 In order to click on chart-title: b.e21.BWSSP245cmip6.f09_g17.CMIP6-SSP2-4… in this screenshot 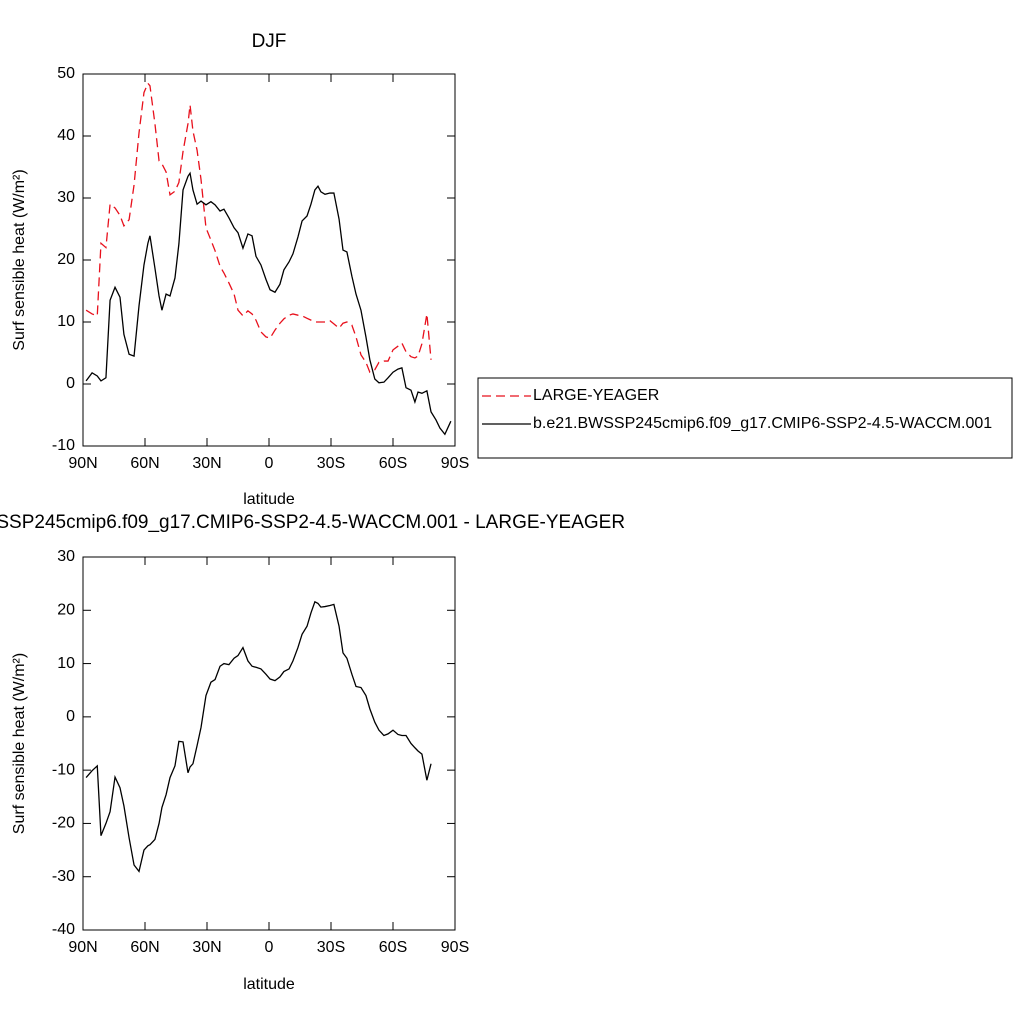, I will do `click(312, 522)`.